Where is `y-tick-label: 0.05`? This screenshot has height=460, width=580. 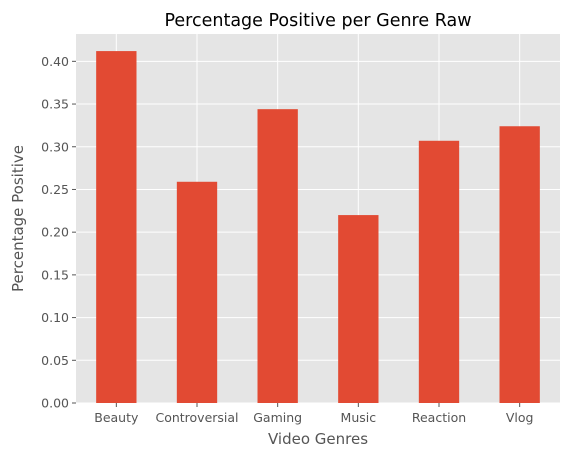 y-tick-label: 0.05 is located at coordinates (55, 360).